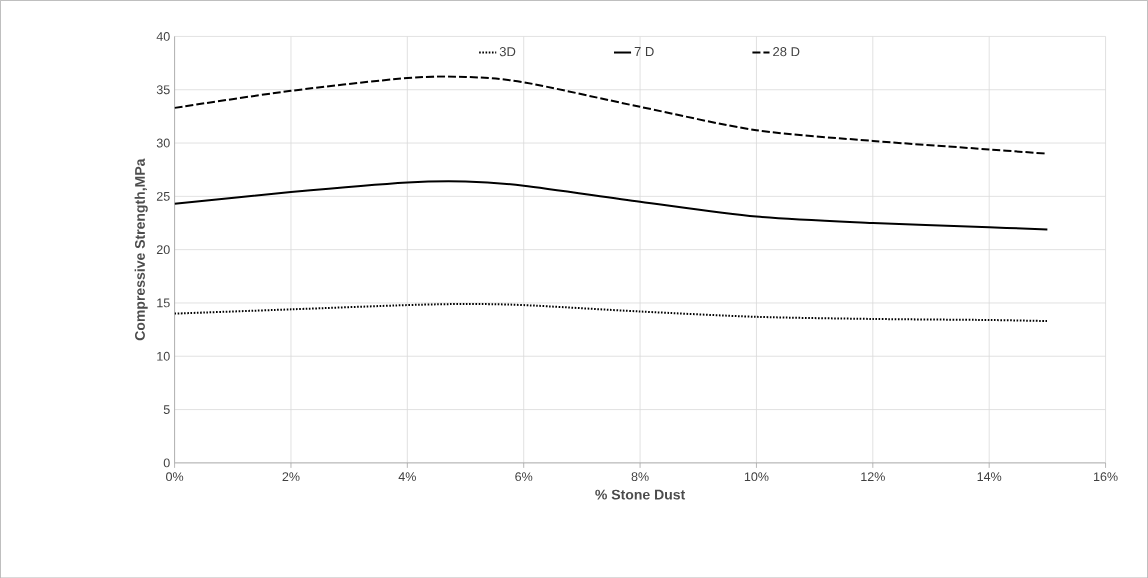 The image size is (1148, 578). I want to click on x-tick-label: 6%, so click(524, 476).